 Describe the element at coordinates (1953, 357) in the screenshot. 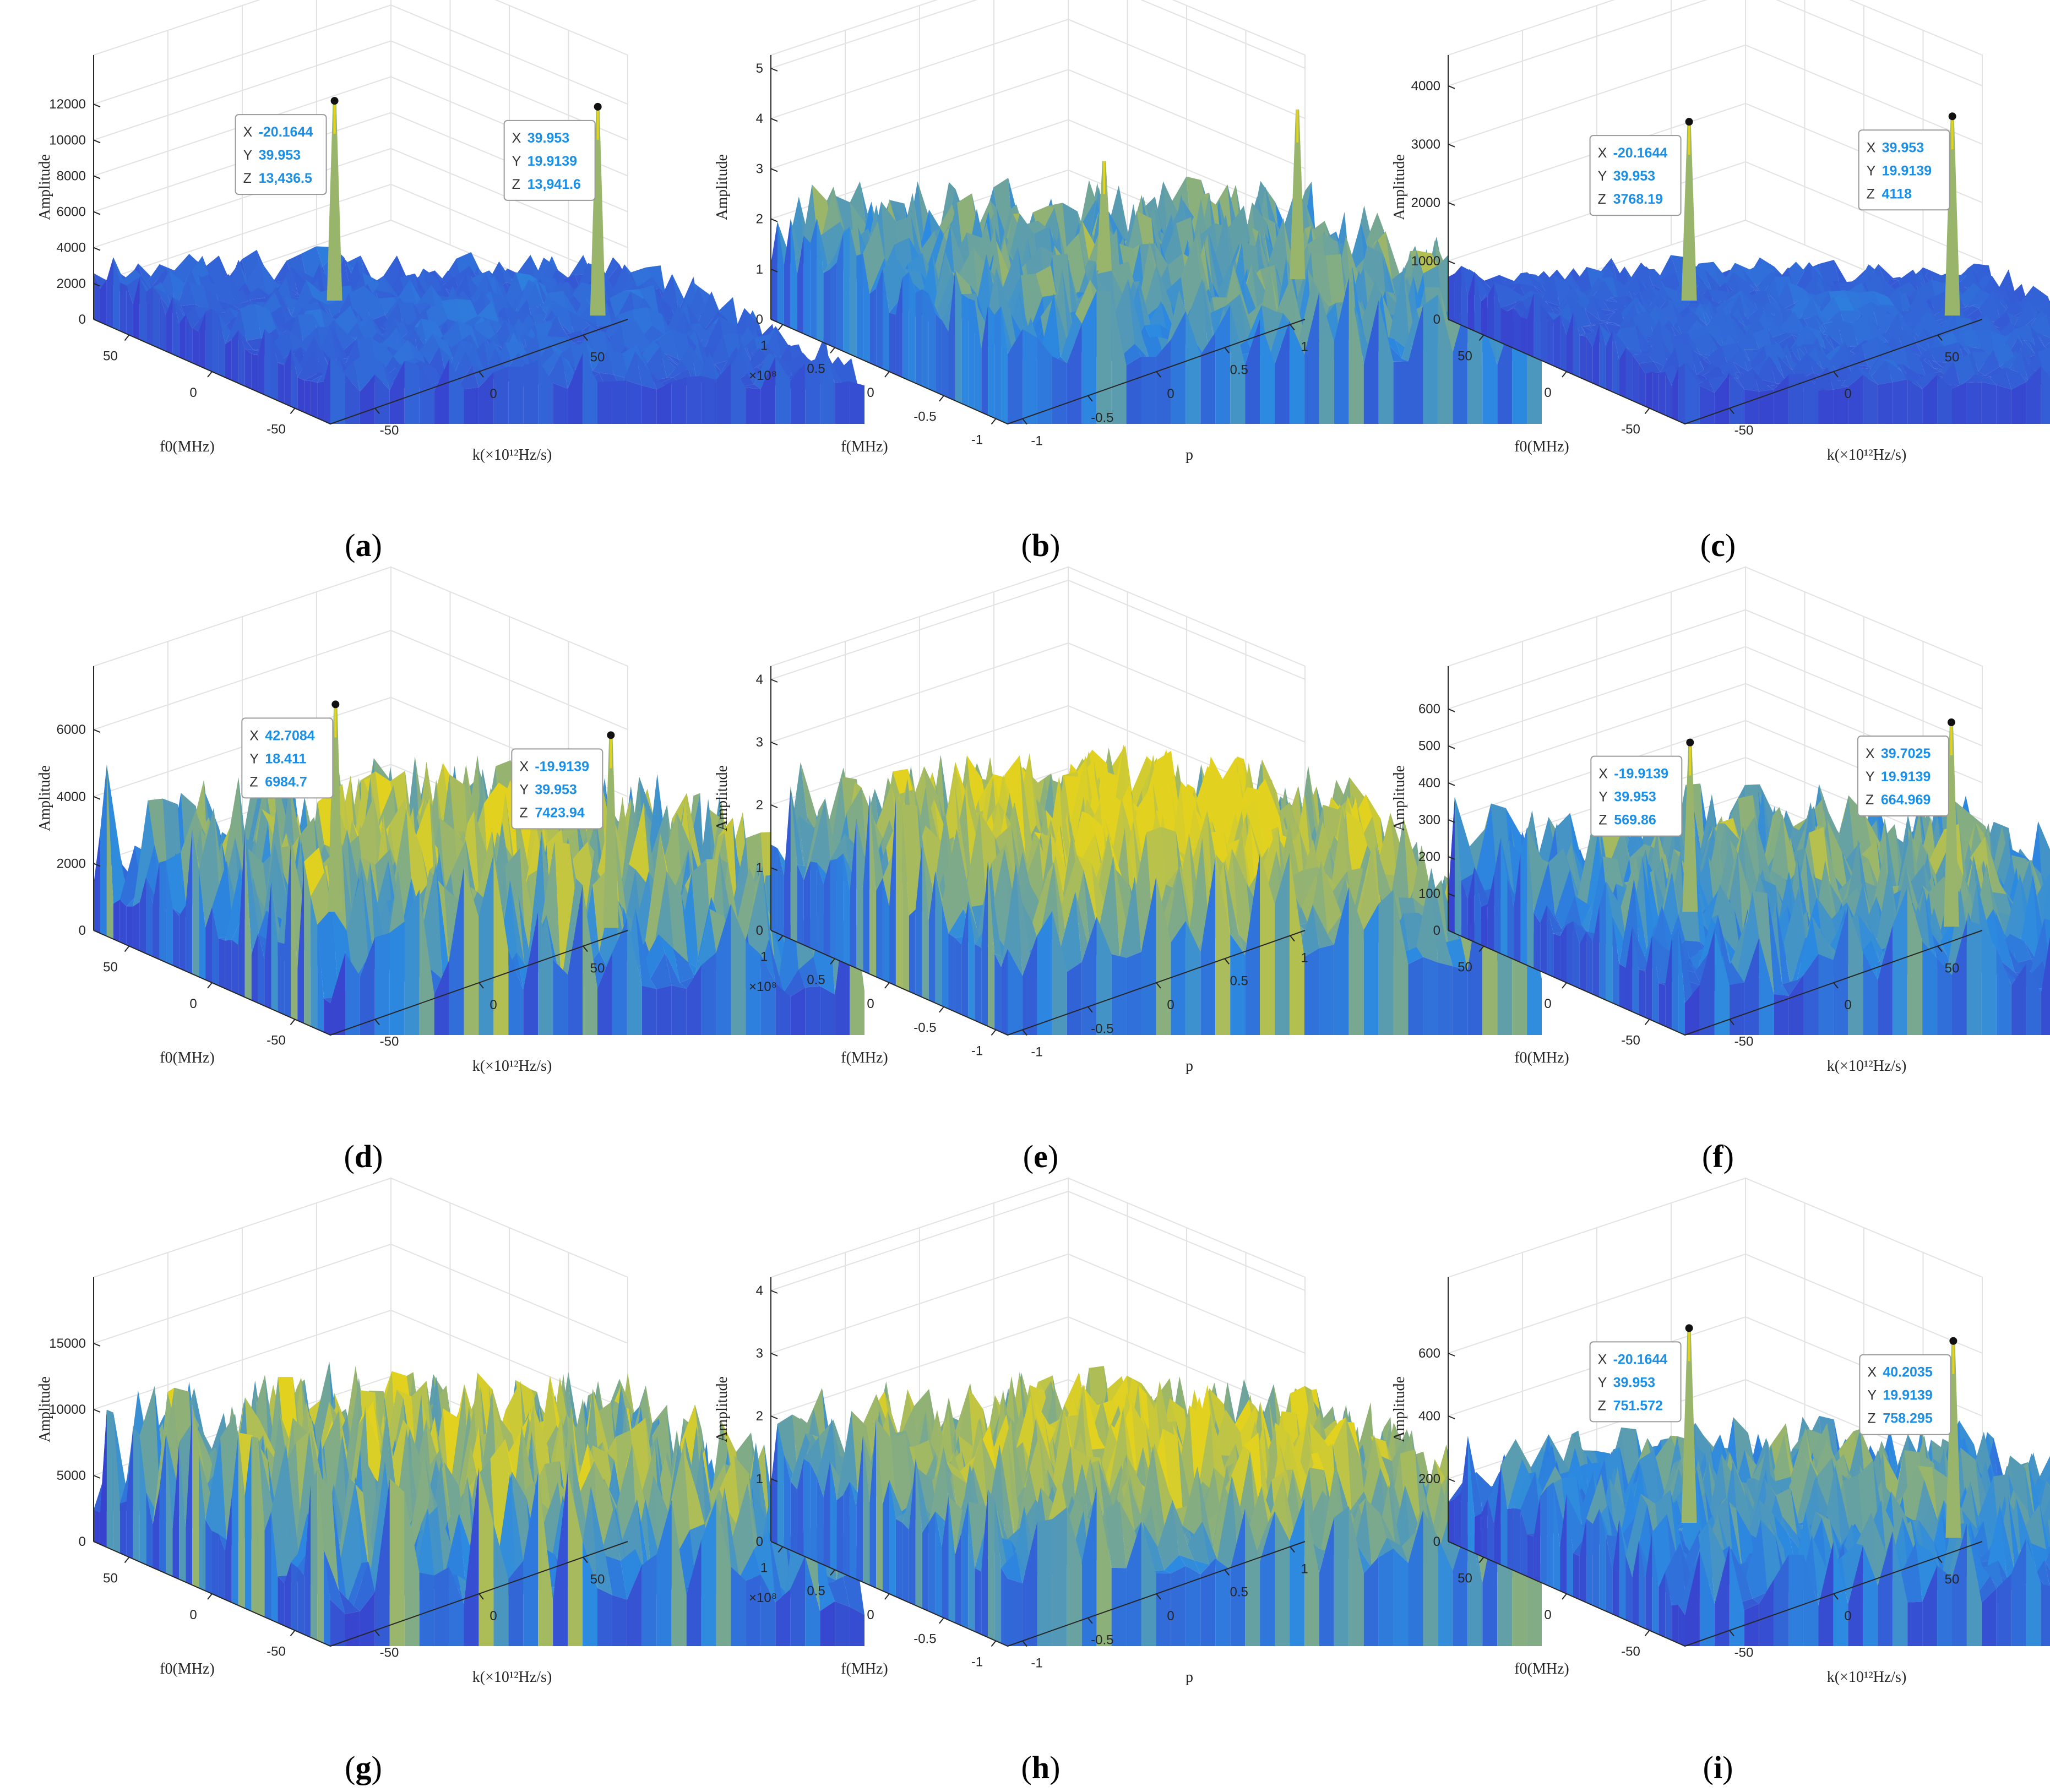

I see `x-tick-label: 50` at that location.